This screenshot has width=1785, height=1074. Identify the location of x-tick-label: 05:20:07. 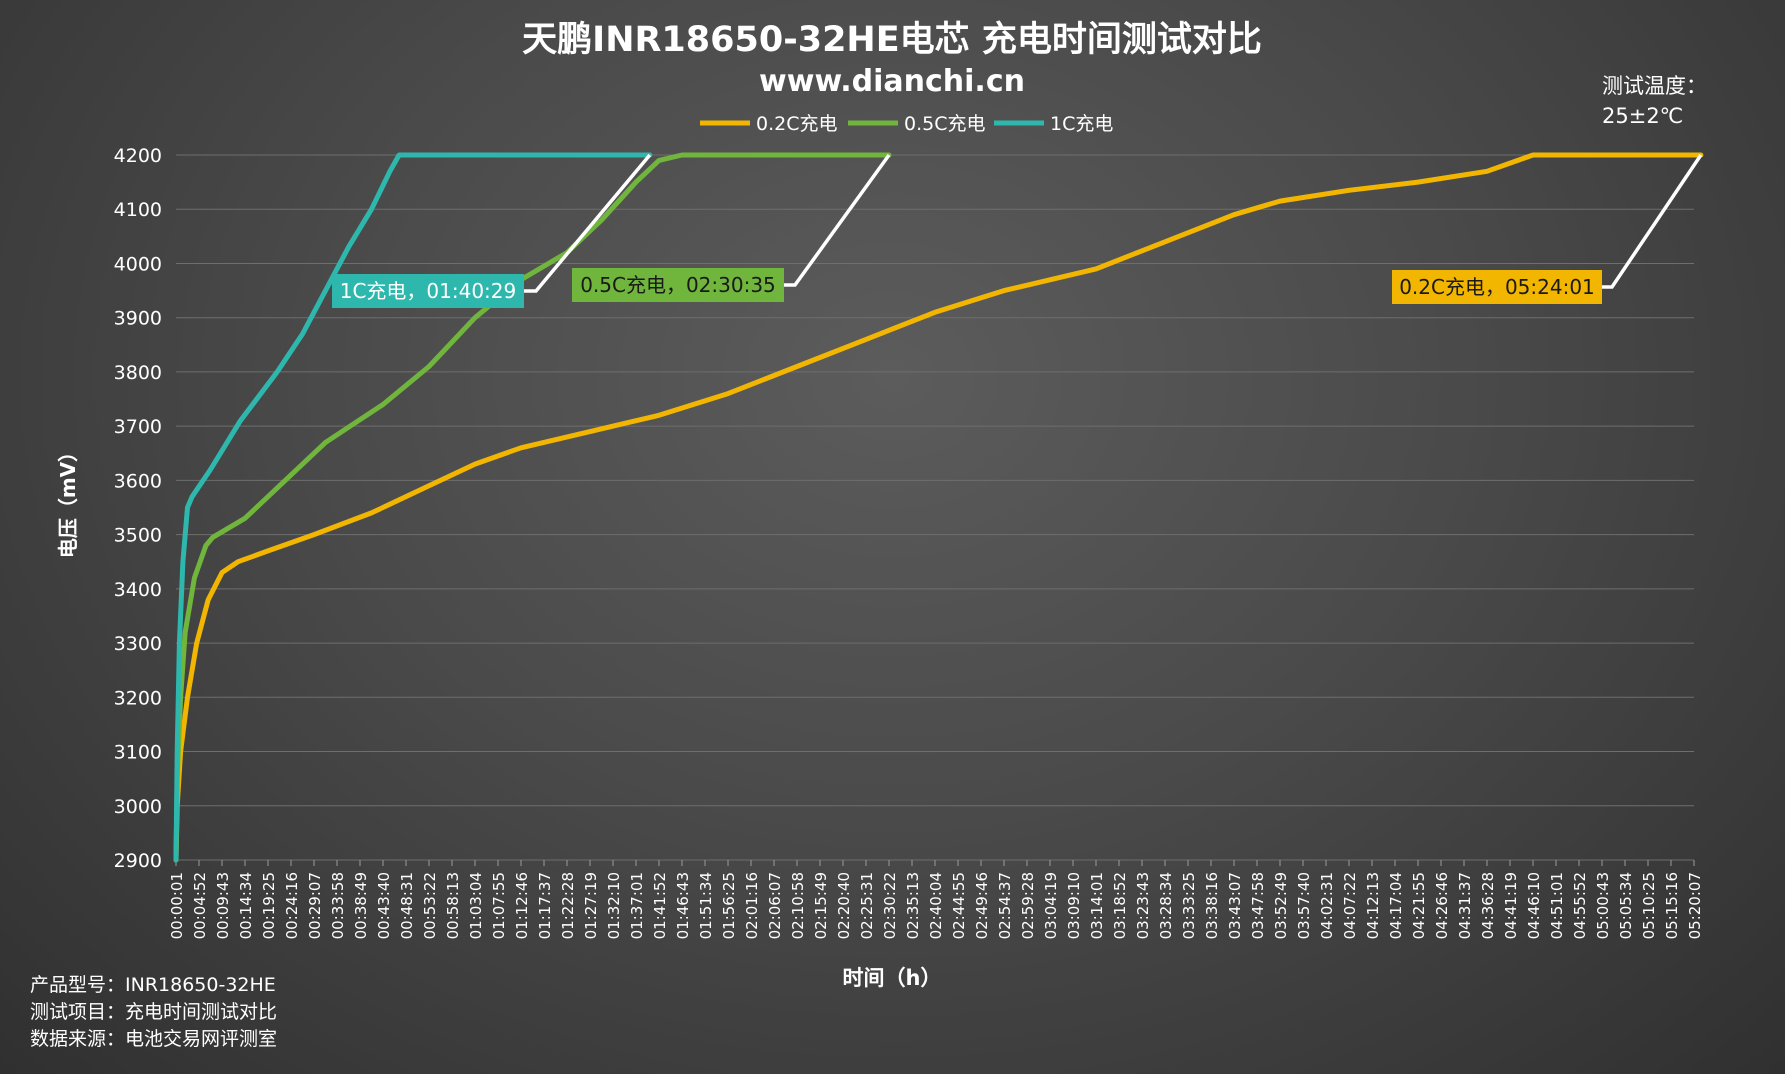
(1695, 905).